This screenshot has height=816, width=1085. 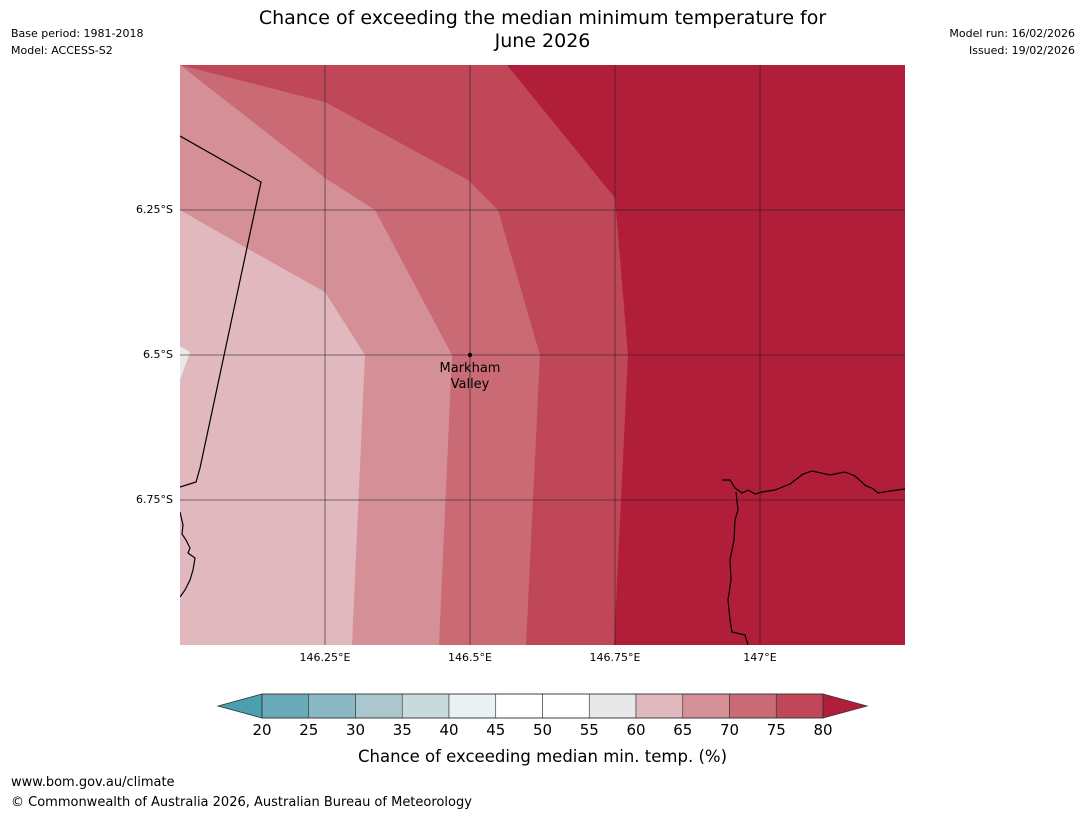 What do you see at coordinates (589, 730) in the screenshot?
I see `colorbar-tick-55: 55` at bounding box center [589, 730].